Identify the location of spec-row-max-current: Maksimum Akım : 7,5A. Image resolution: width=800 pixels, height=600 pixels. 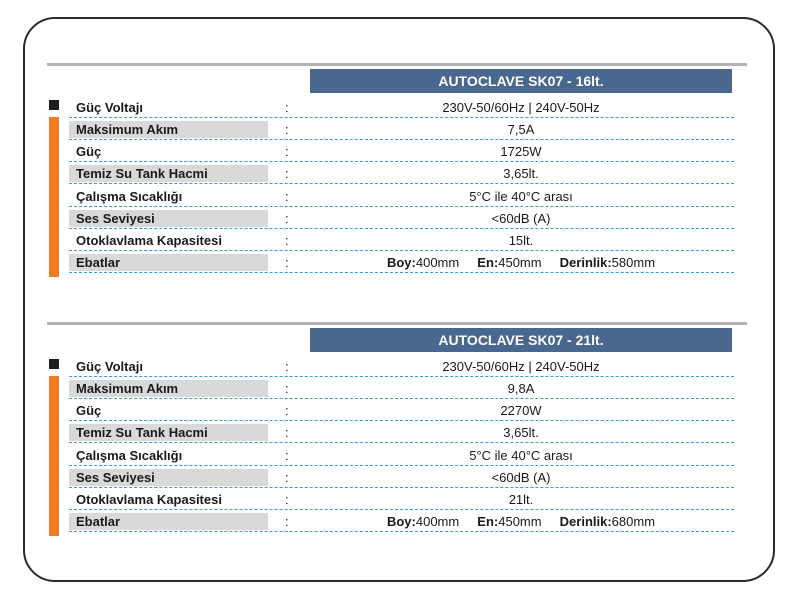
(401, 129).